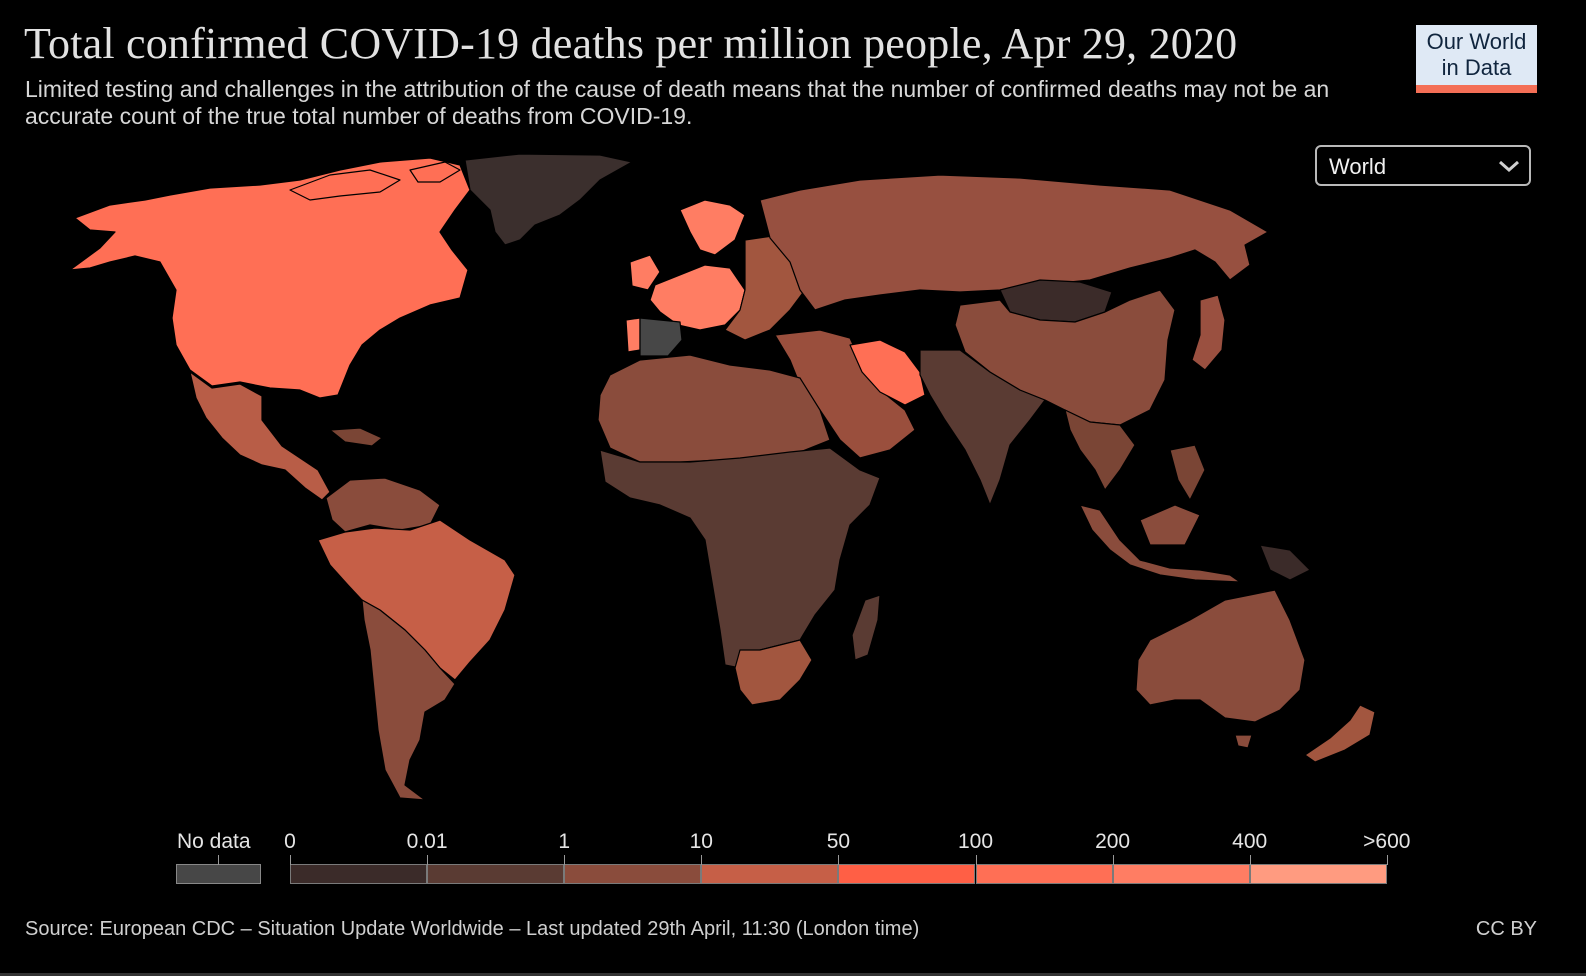 This screenshot has width=1586, height=976. Describe the element at coordinates (564, 841) in the screenshot. I see `legend-label-2: 1` at that location.